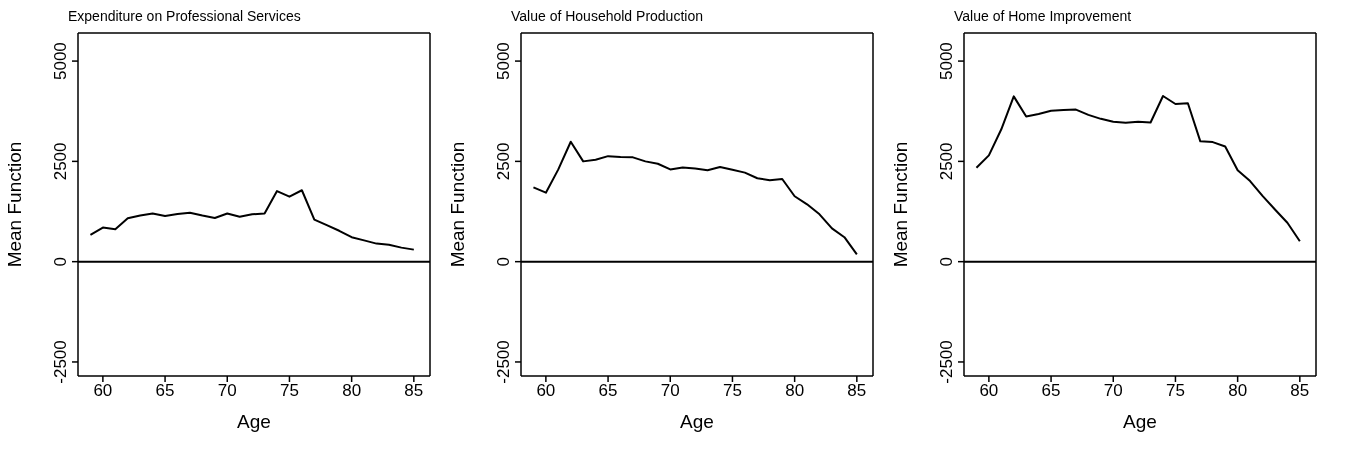  I want to click on chart-title: Value of Home Improvement, so click(1043, 16).